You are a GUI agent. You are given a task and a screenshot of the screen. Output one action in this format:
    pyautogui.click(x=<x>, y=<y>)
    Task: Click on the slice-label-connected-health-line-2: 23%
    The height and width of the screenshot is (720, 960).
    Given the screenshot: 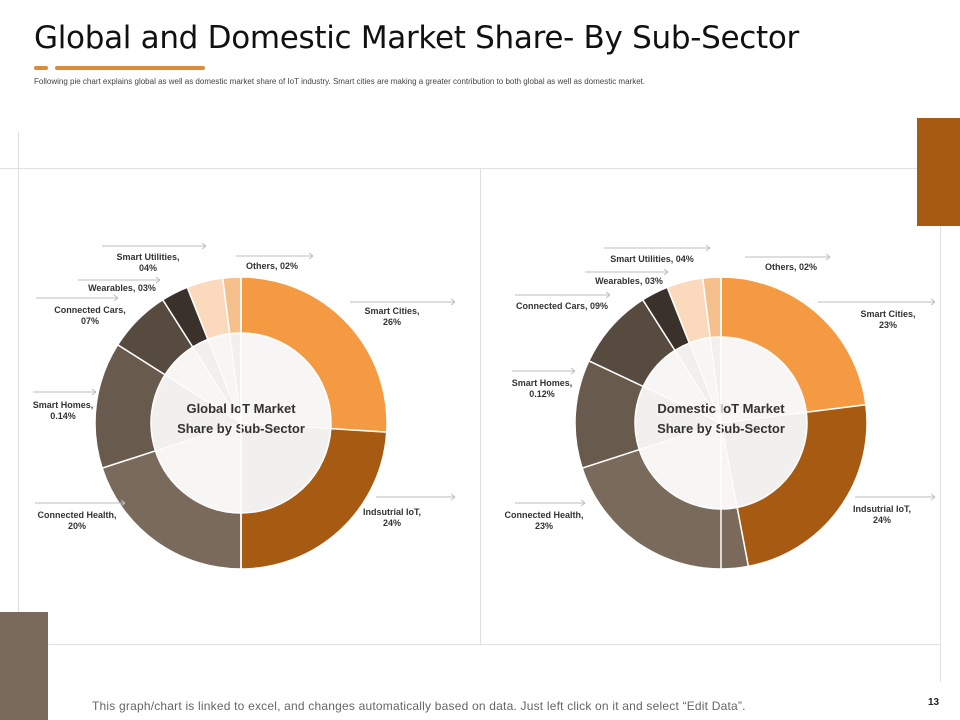 What is the action you would take?
    pyautogui.click(x=544, y=526)
    